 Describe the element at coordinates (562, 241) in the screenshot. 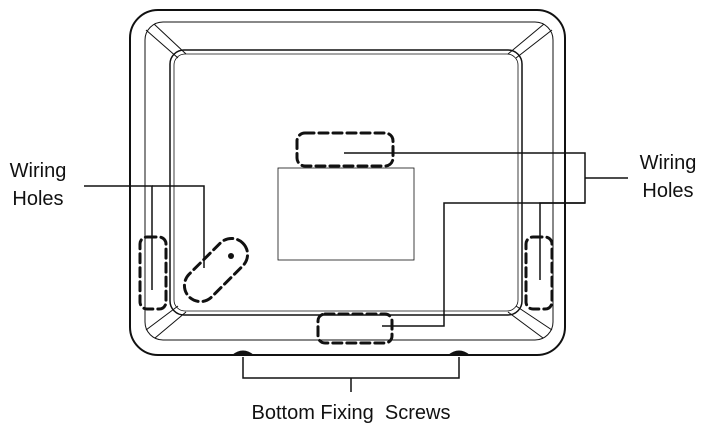

I see `leader-right-to-side-hole` at that location.